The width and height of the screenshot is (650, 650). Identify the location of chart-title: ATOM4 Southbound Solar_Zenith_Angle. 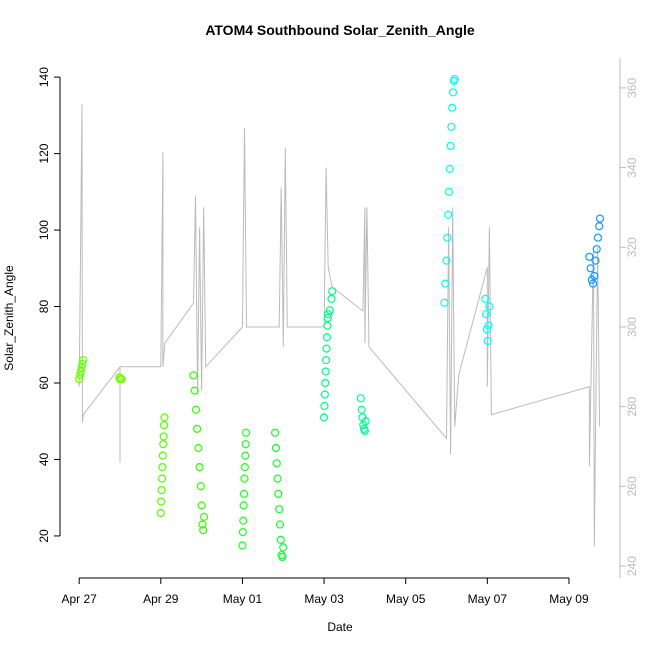
(340, 30).